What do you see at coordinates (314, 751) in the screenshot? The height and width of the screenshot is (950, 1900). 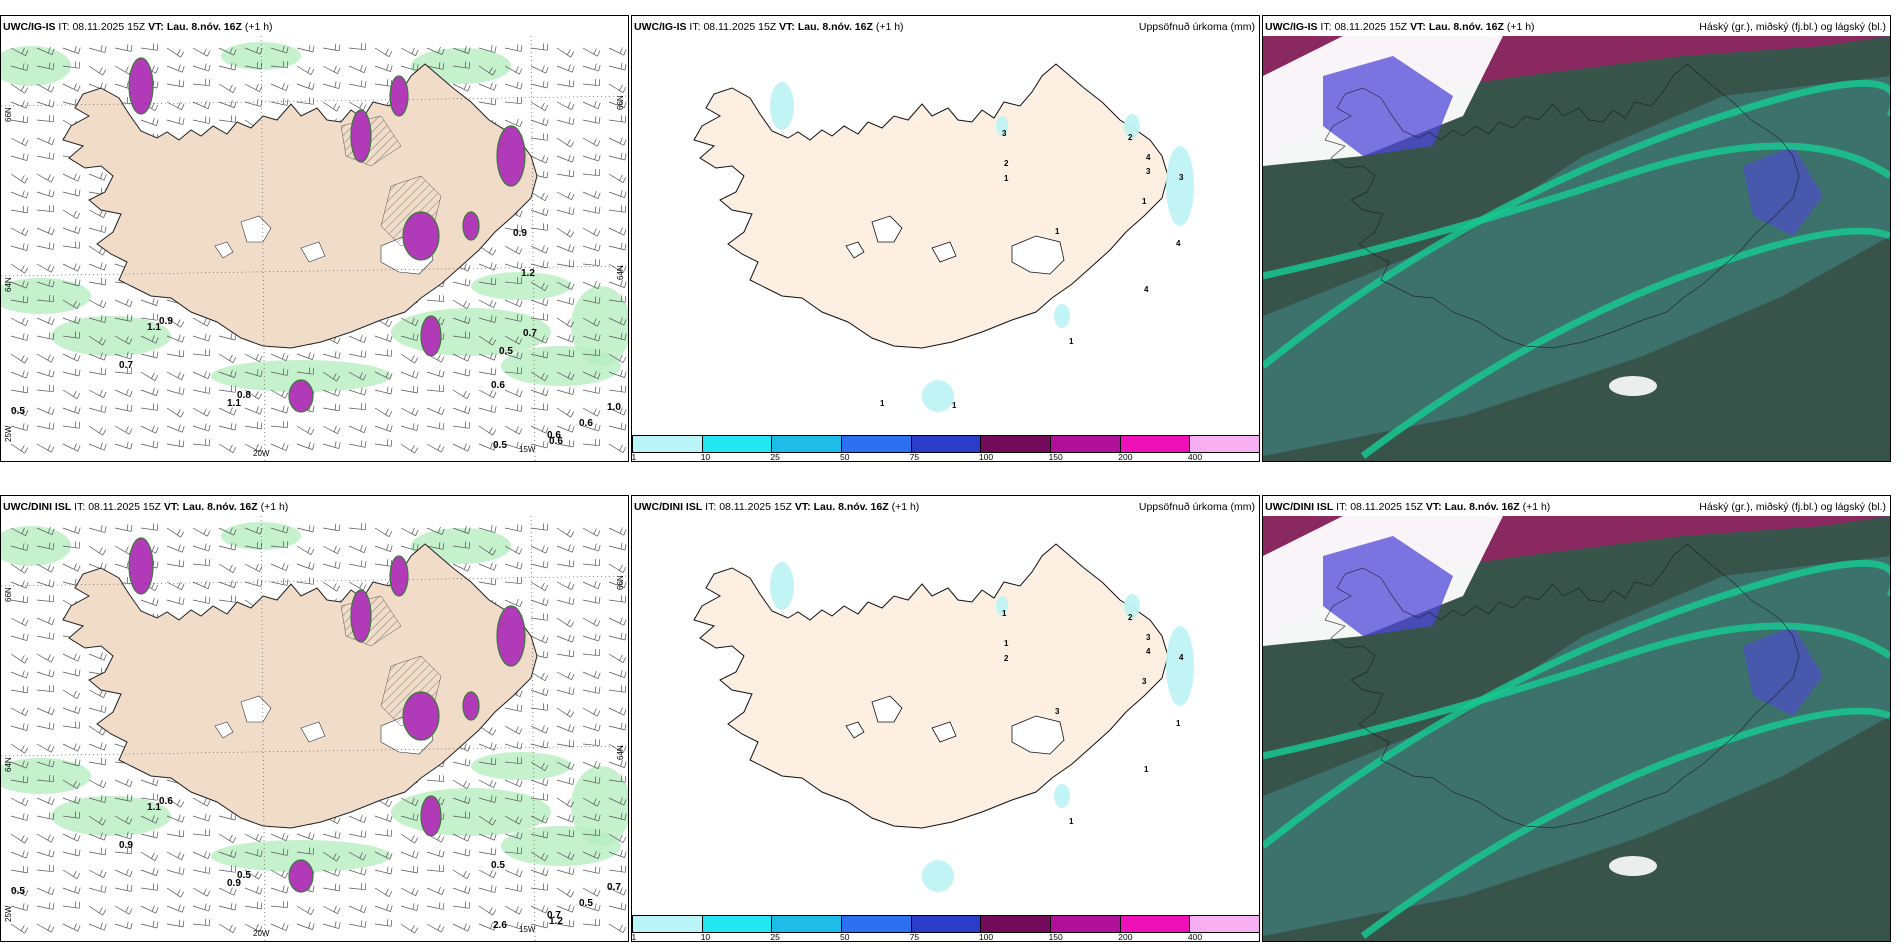 I see `parallel` at bounding box center [314, 751].